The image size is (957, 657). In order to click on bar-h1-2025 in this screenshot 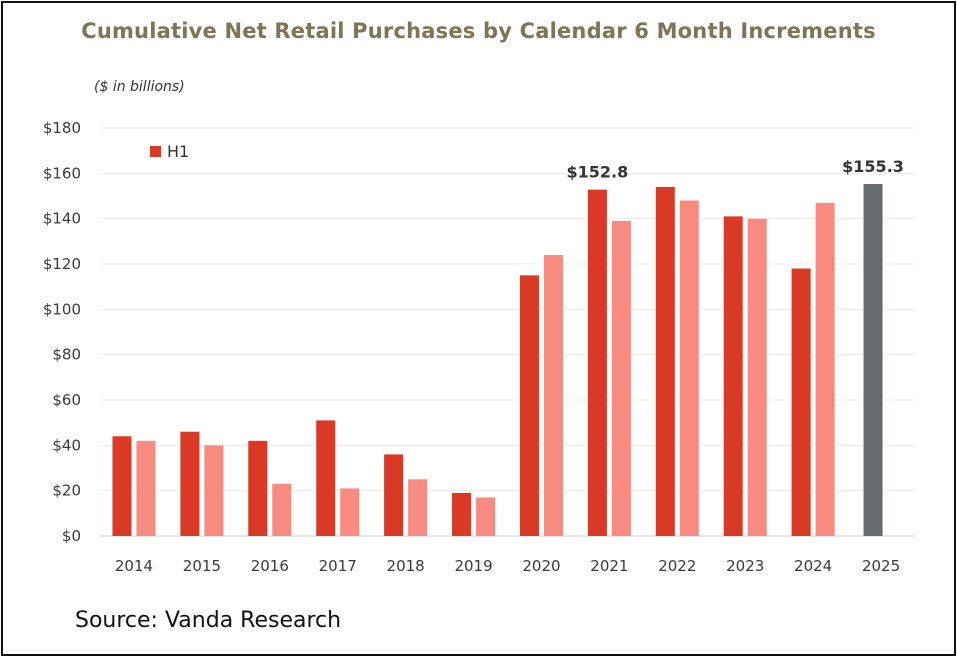, I will do `click(873, 359)`.